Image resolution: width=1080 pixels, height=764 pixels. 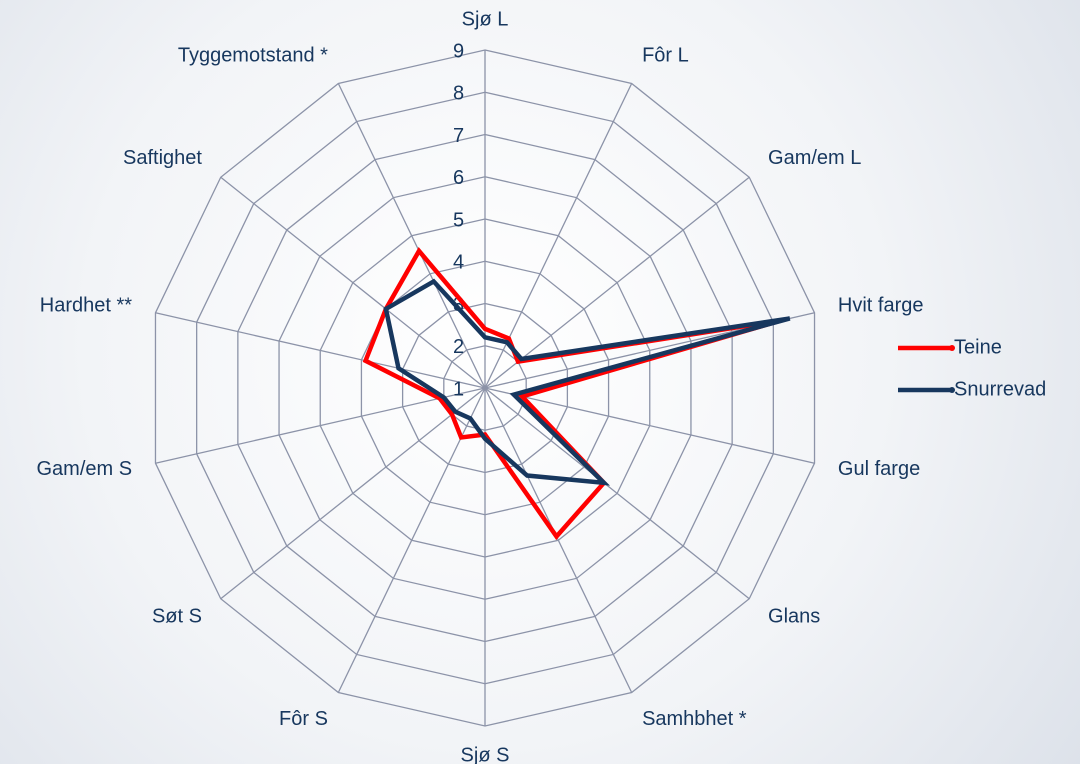 What do you see at coordinates (485, 754) in the screenshot?
I see `category-label: Sjø S` at bounding box center [485, 754].